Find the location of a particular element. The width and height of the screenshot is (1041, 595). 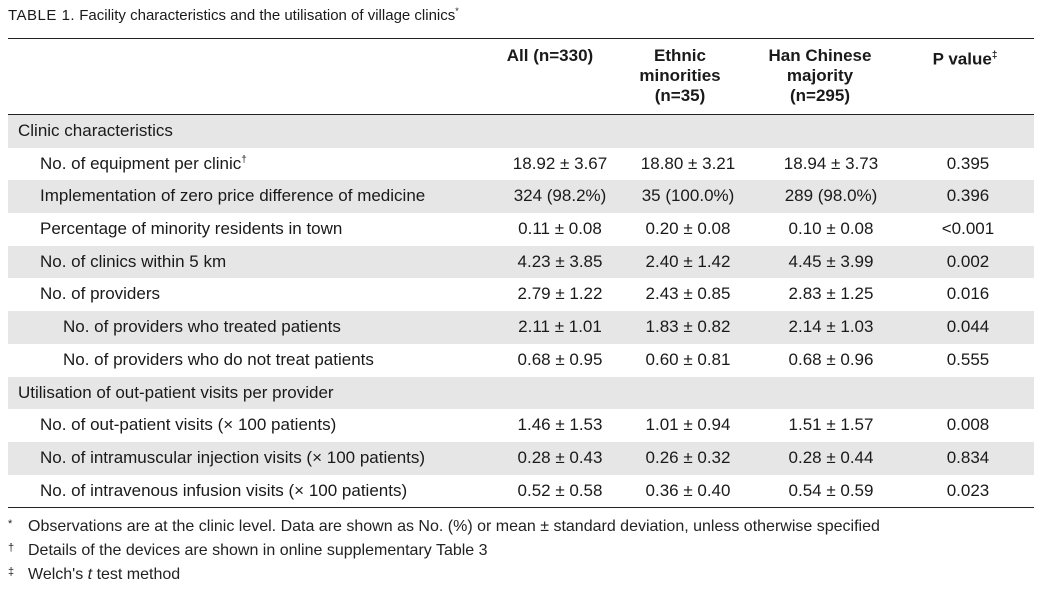

cell-all: 0.11 ± 0.08 is located at coordinates (560, 229).